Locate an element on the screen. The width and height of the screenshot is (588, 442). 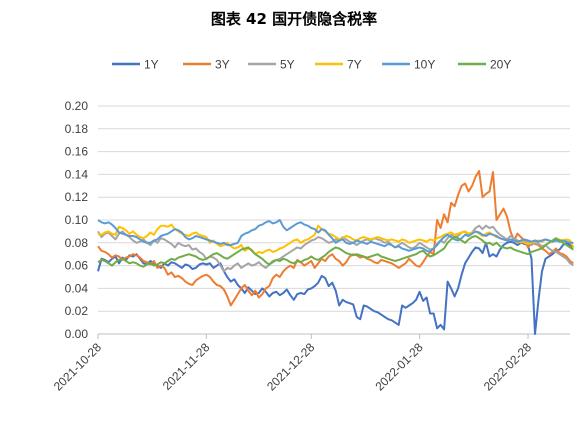
x-tick-label: 2021-10-28 is located at coordinates (78, 367).